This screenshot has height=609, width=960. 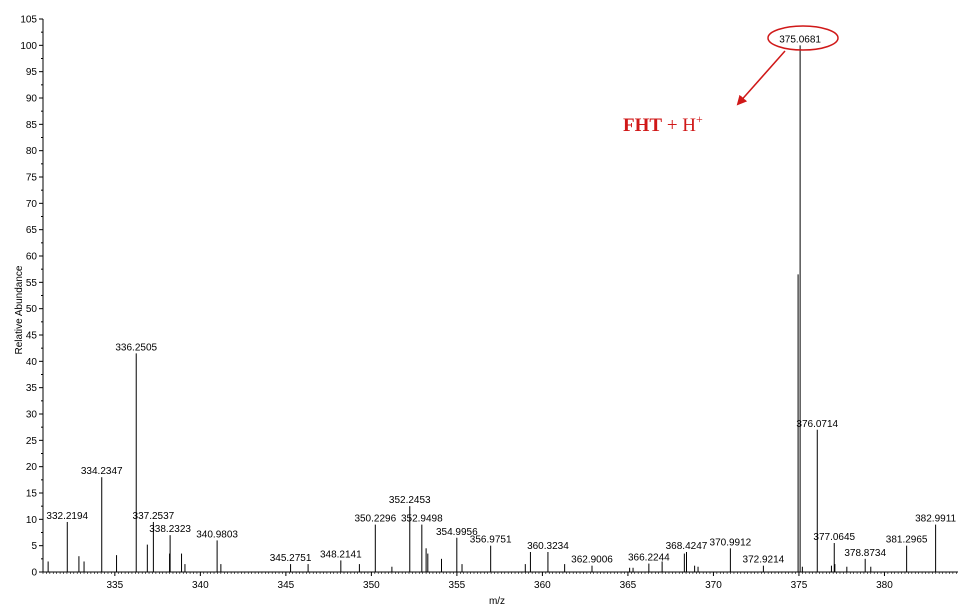 What do you see at coordinates (457, 532) in the screenshot?
I see `peak-label: 354.9956` at bounding box center [457, 532].